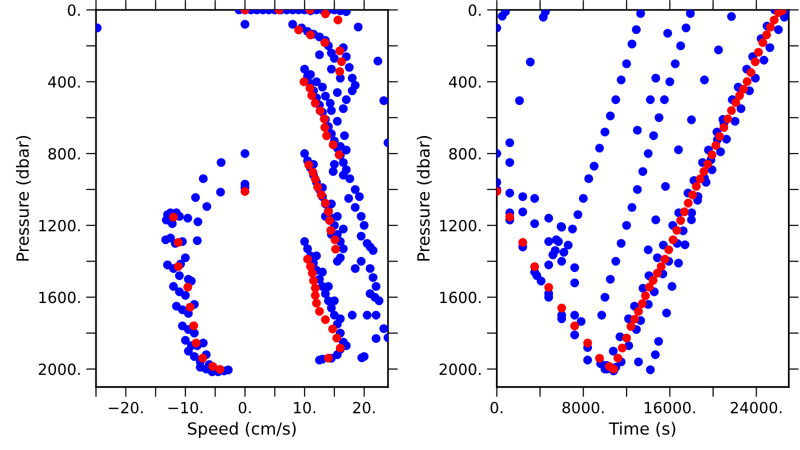  Describe the element at coordinates (242, 430) in the screenshot. I see `x-axis-title: Speed (cm/s)` at that location.